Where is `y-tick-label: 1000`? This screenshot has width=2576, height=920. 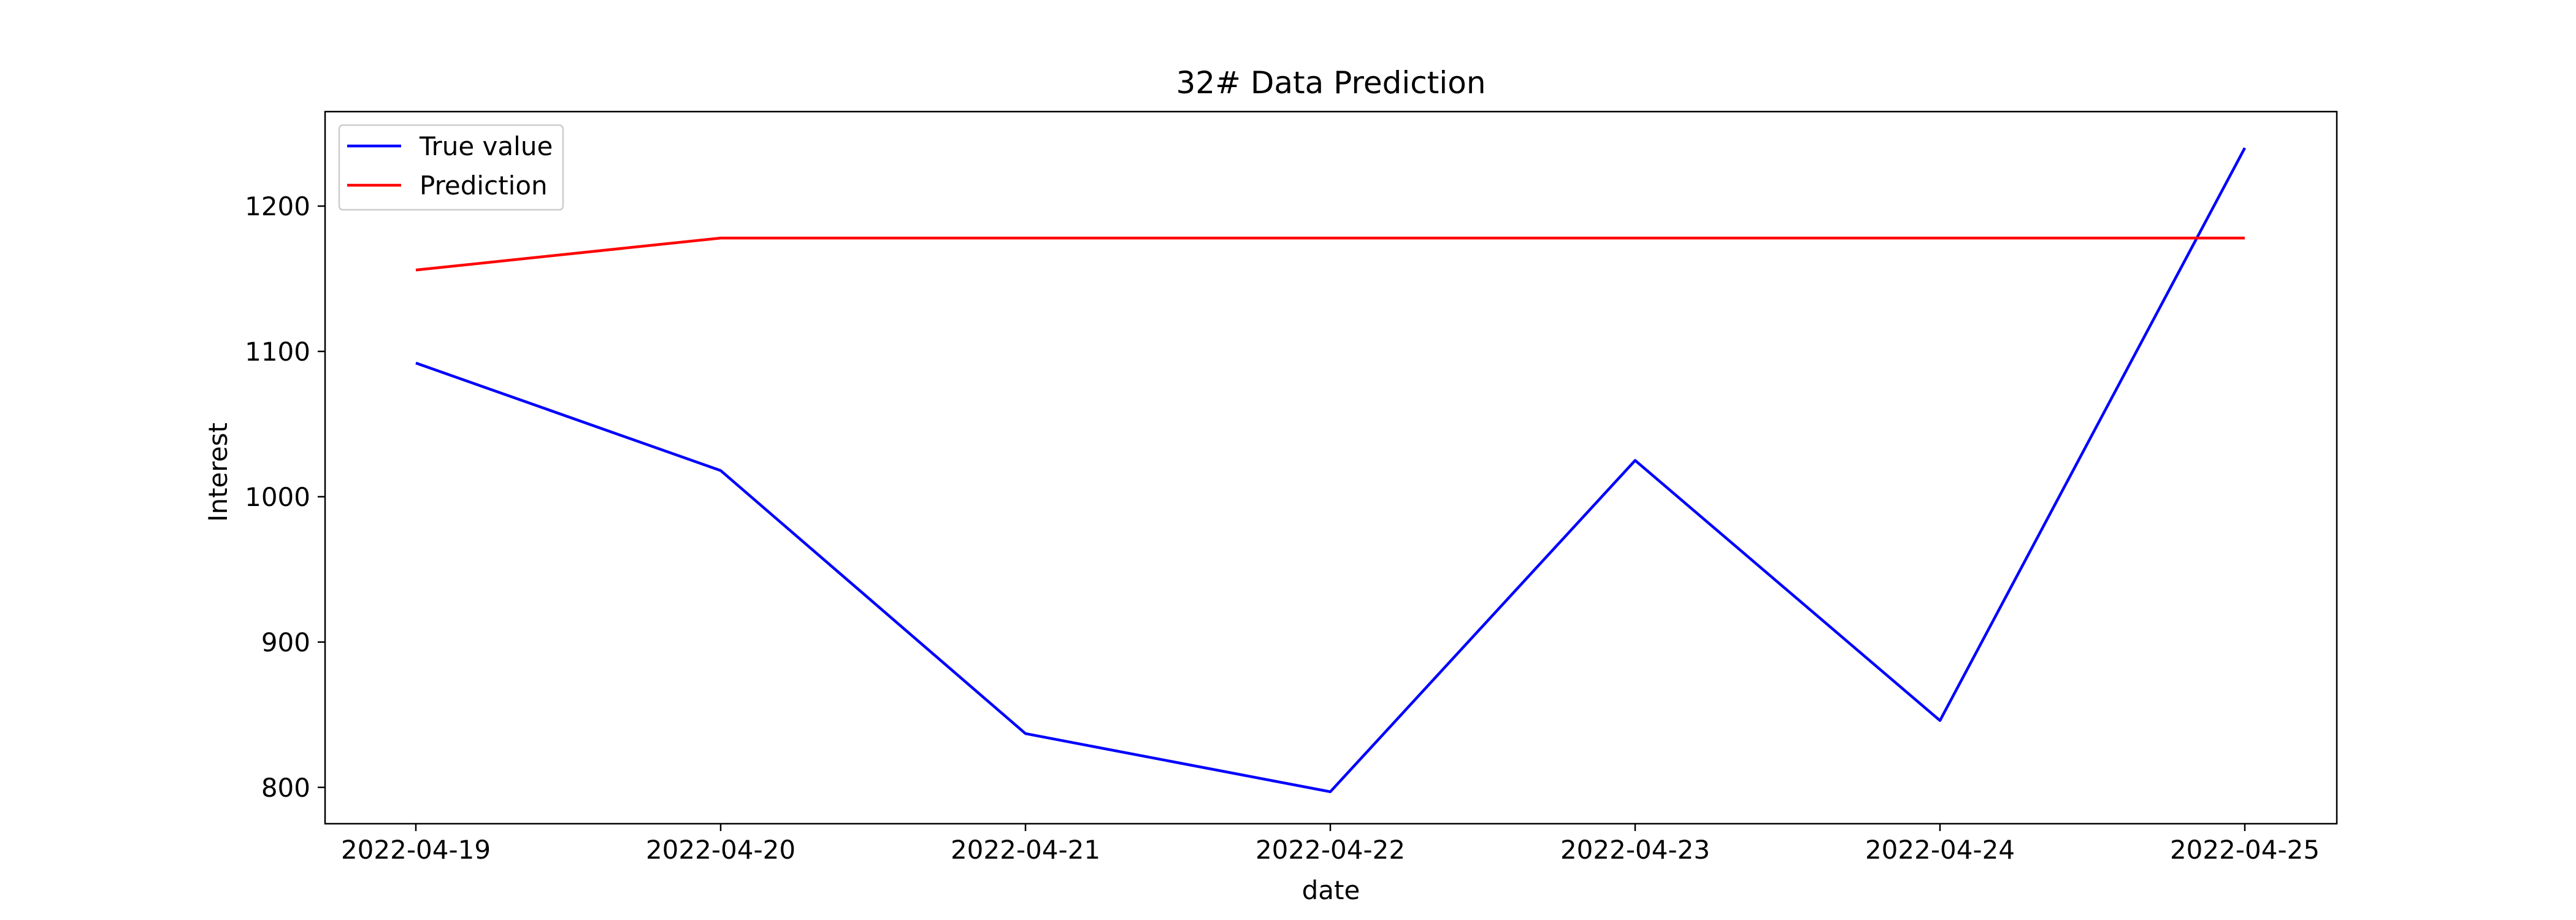
y-tick-label: 1000 is located at coordinates (277, 497).